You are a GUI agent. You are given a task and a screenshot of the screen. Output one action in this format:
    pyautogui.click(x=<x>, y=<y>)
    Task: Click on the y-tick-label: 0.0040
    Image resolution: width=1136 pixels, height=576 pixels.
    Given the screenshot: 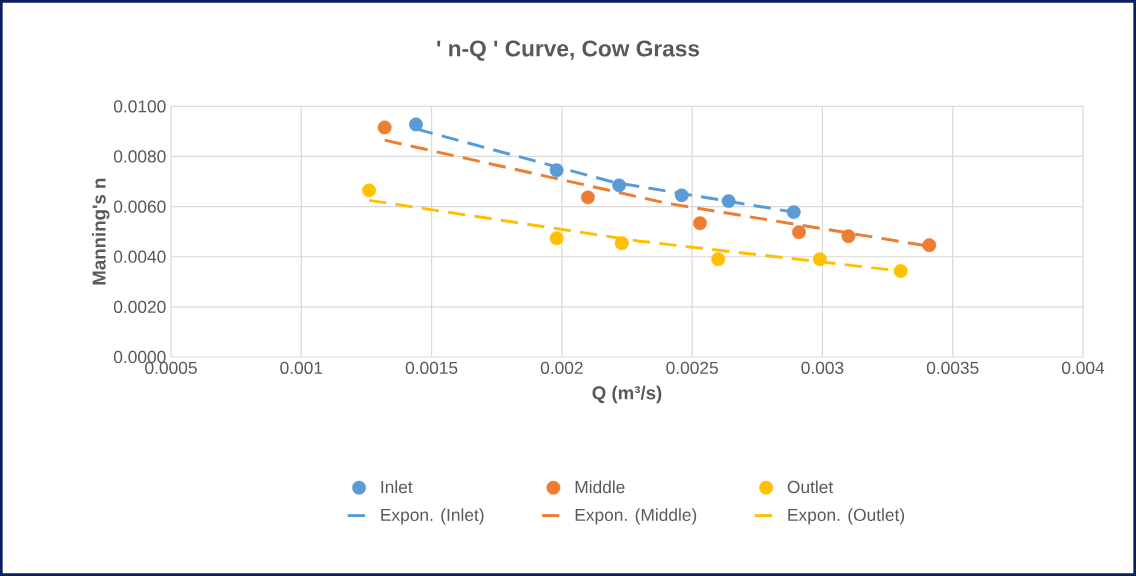 What is the action you would take?
    pyautogui.click(x=139, y=256)
    